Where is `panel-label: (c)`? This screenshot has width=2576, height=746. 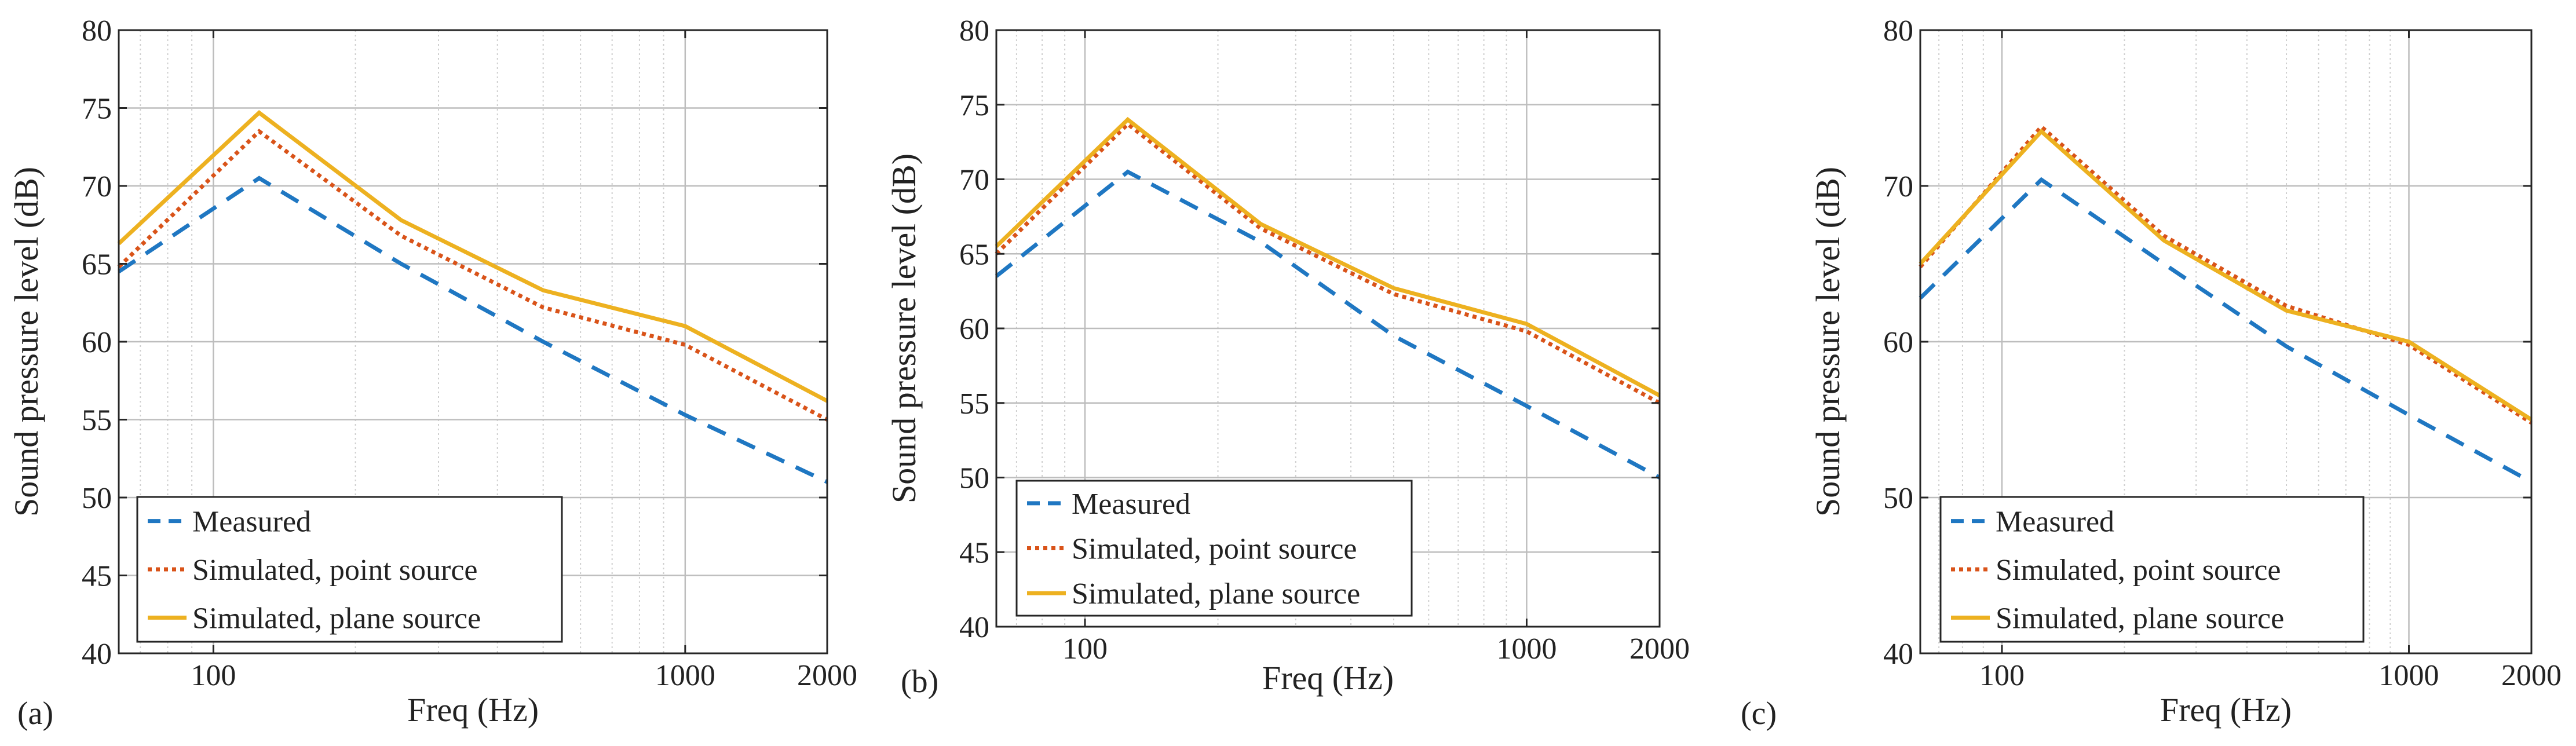
panel-label: (c) is located at coordinates (1759, 714).